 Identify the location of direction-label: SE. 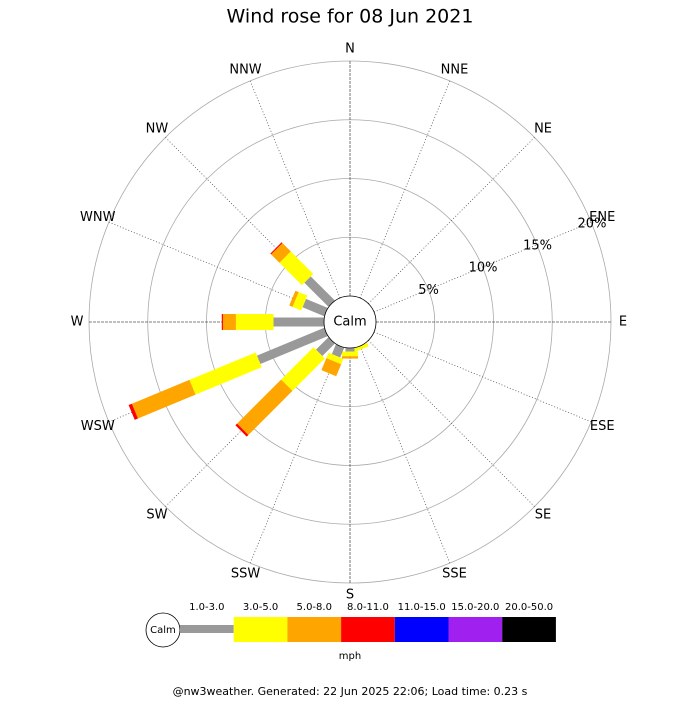
(543, 515).